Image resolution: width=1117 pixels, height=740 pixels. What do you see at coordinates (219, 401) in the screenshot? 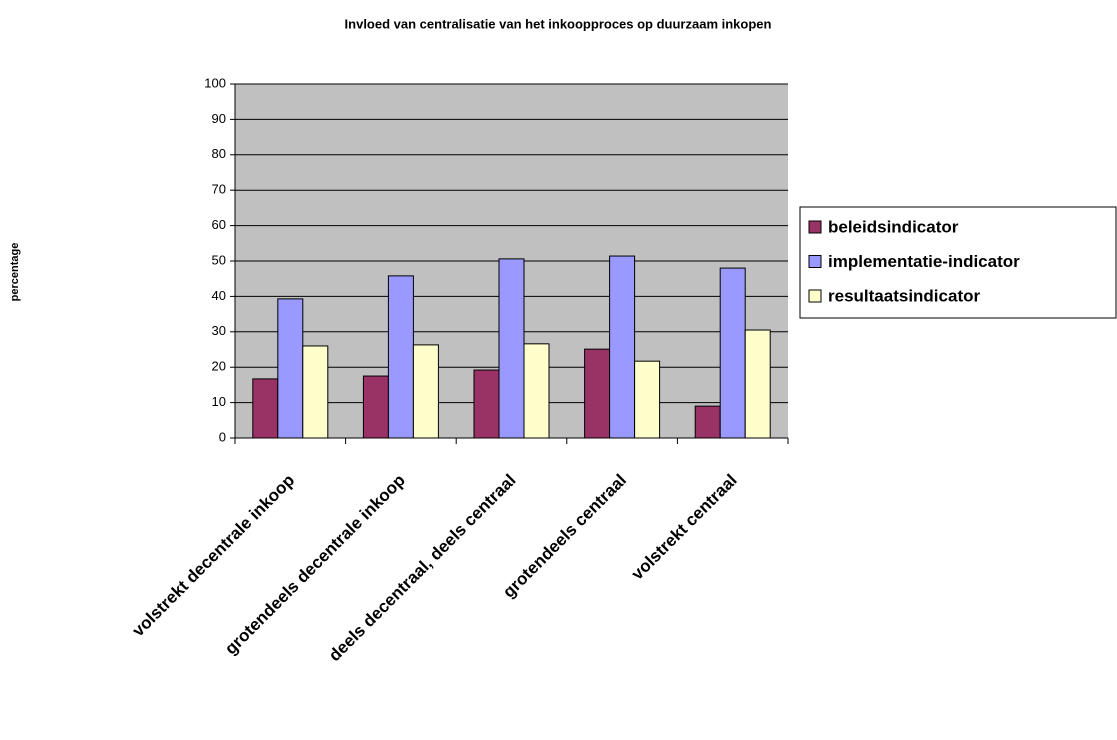
I see `y-tick-label: 10` at bounding box center [219, 401].